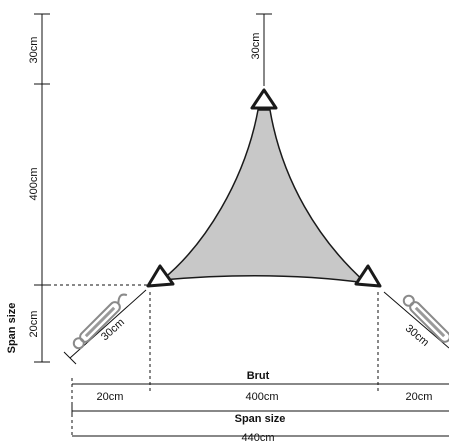  What do you see at coordinates (258, 376) in the screenshot?
I see `label-brut: Brut` at bounding box center [258, 376].